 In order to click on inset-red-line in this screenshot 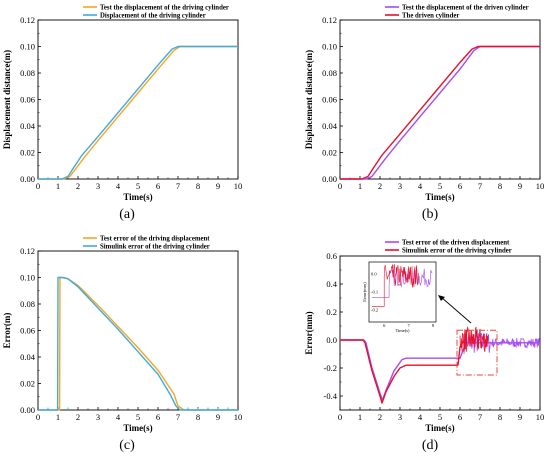, I will do `click(395, 285)`.